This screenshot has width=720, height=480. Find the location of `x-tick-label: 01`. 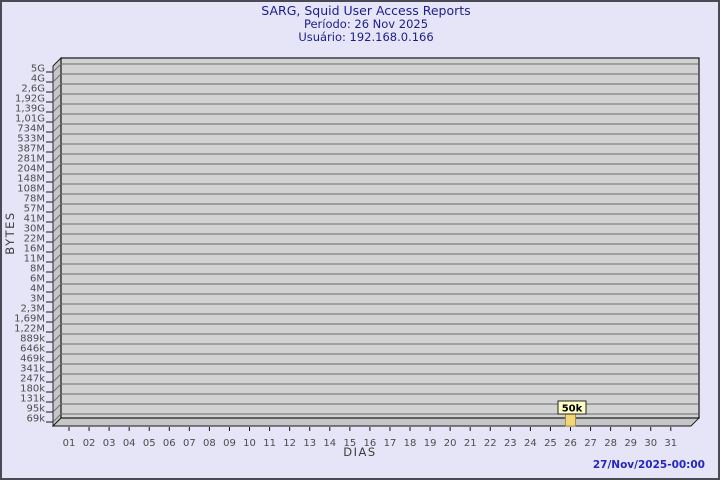

x-tick-label: 01 is located at coordinates (69, 443).